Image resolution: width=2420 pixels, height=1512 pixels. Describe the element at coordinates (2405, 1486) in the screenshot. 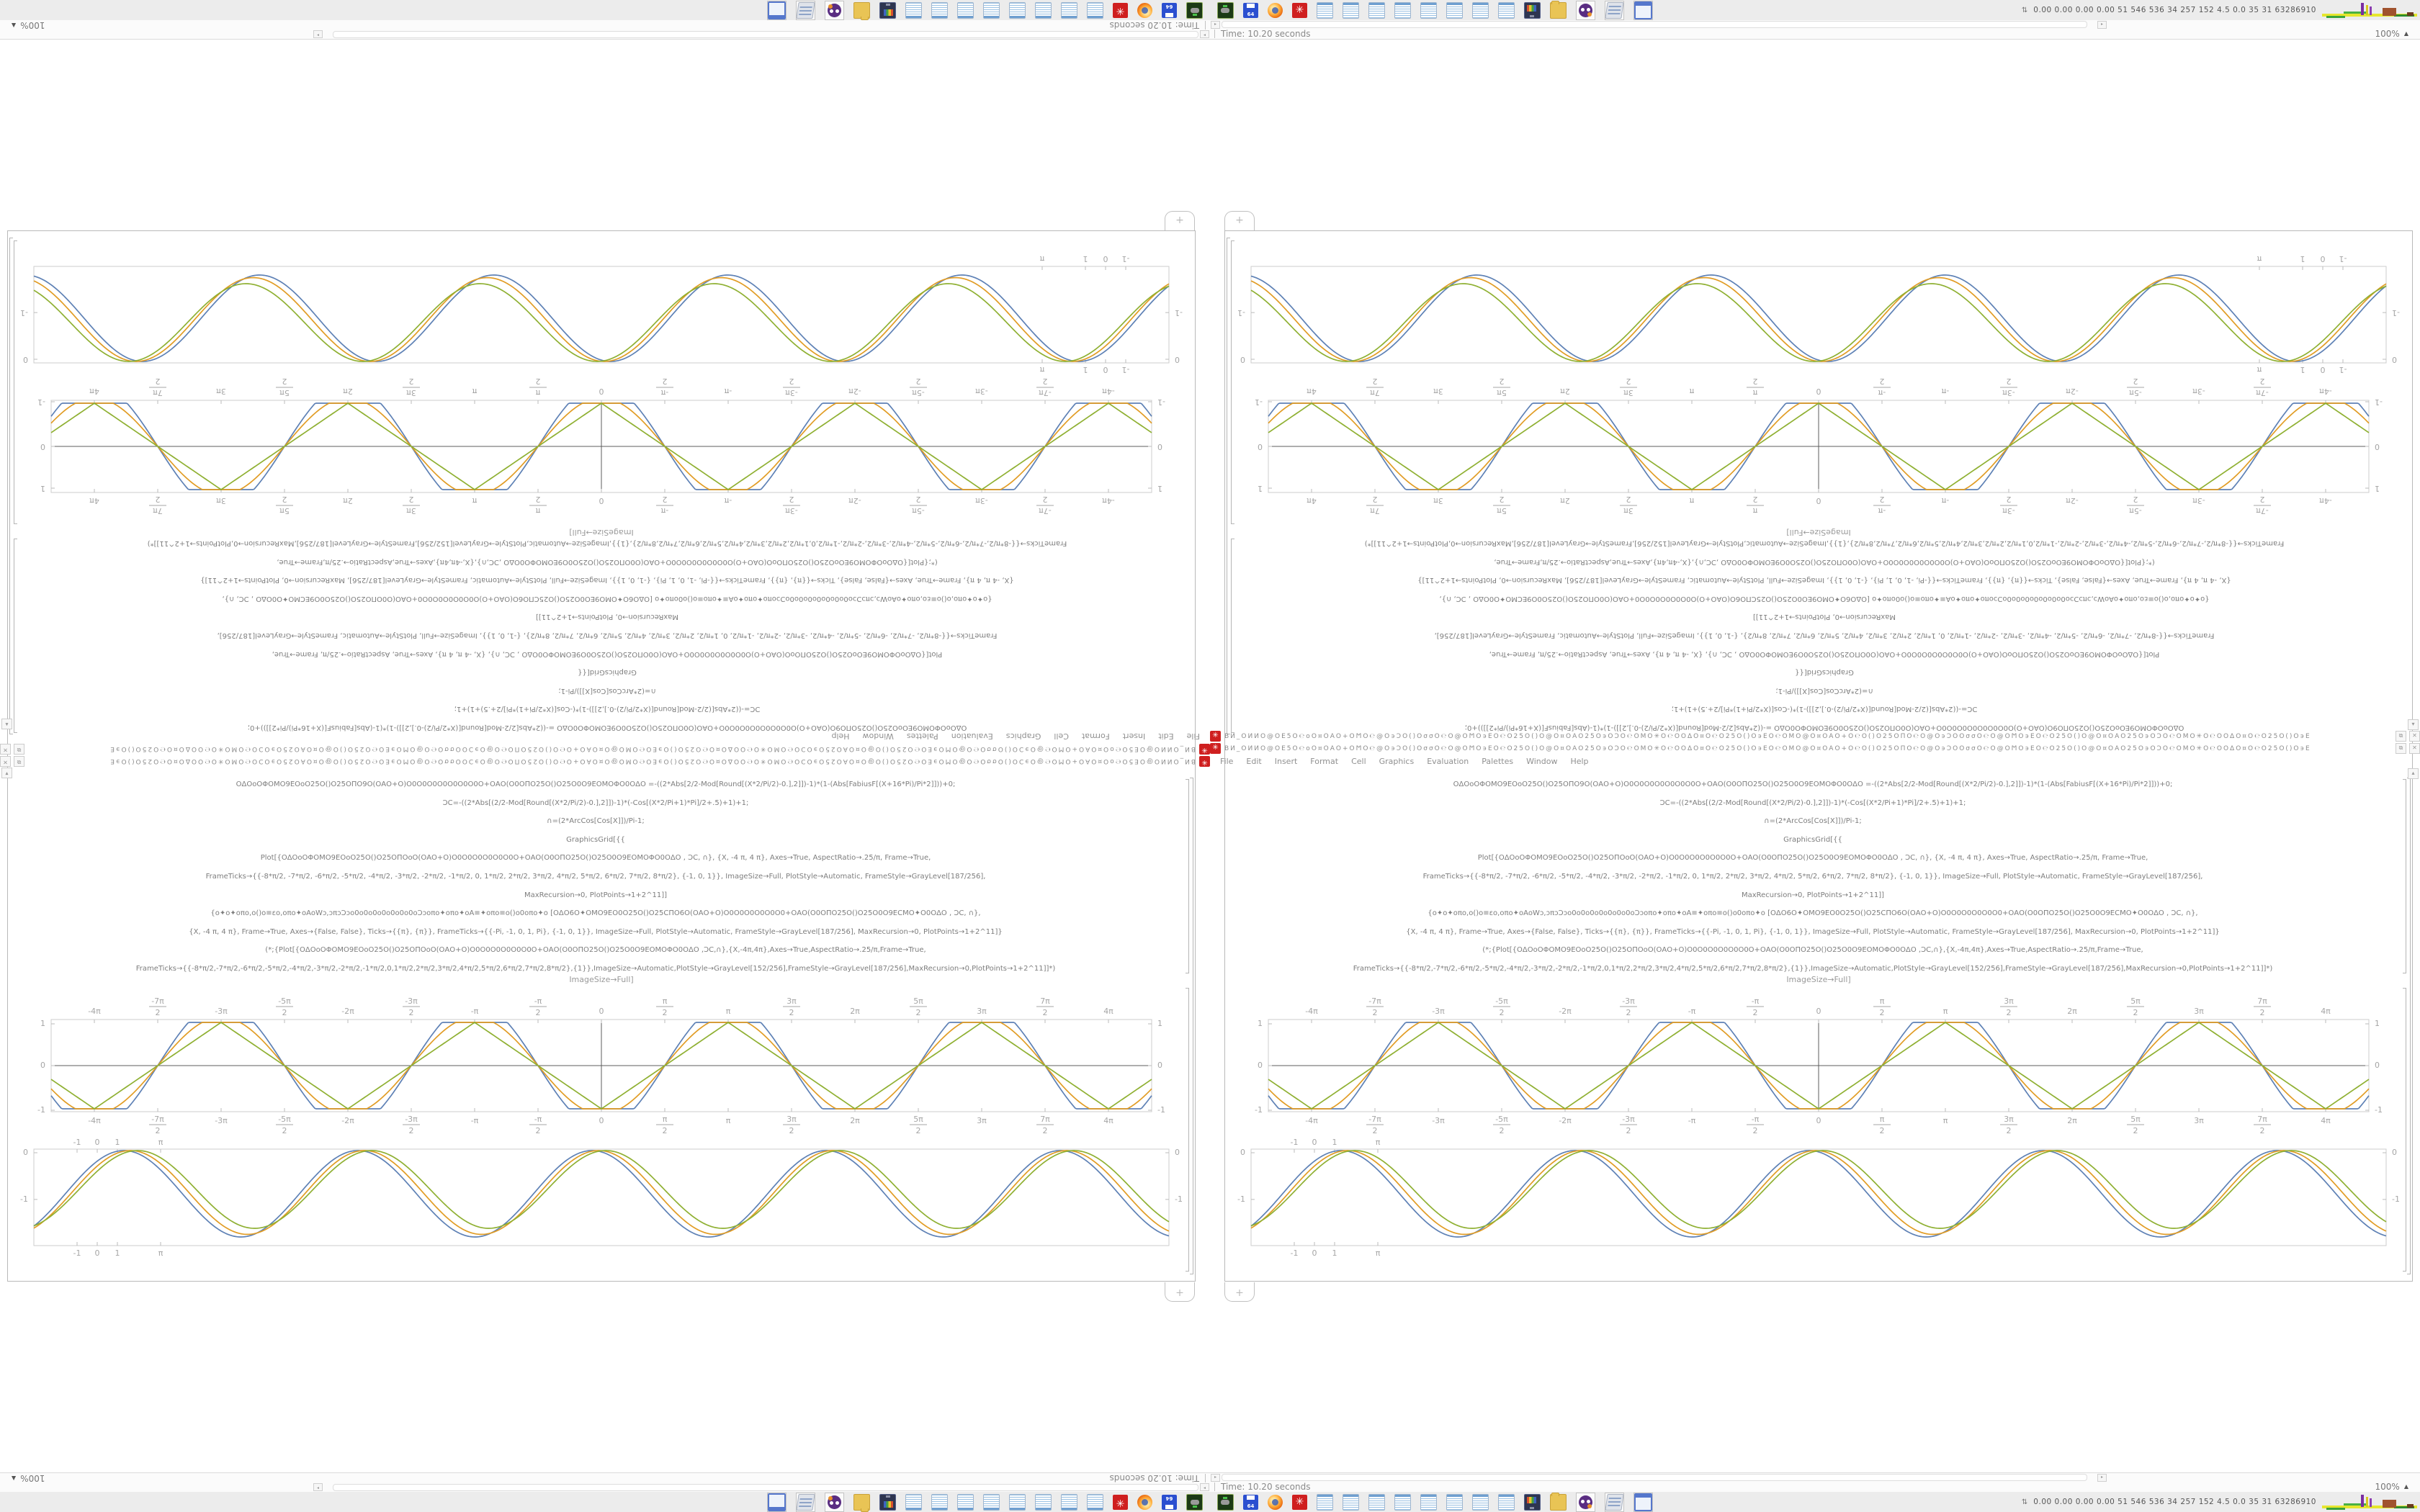

I see `magnification-caret-icon: ▲` at that location.